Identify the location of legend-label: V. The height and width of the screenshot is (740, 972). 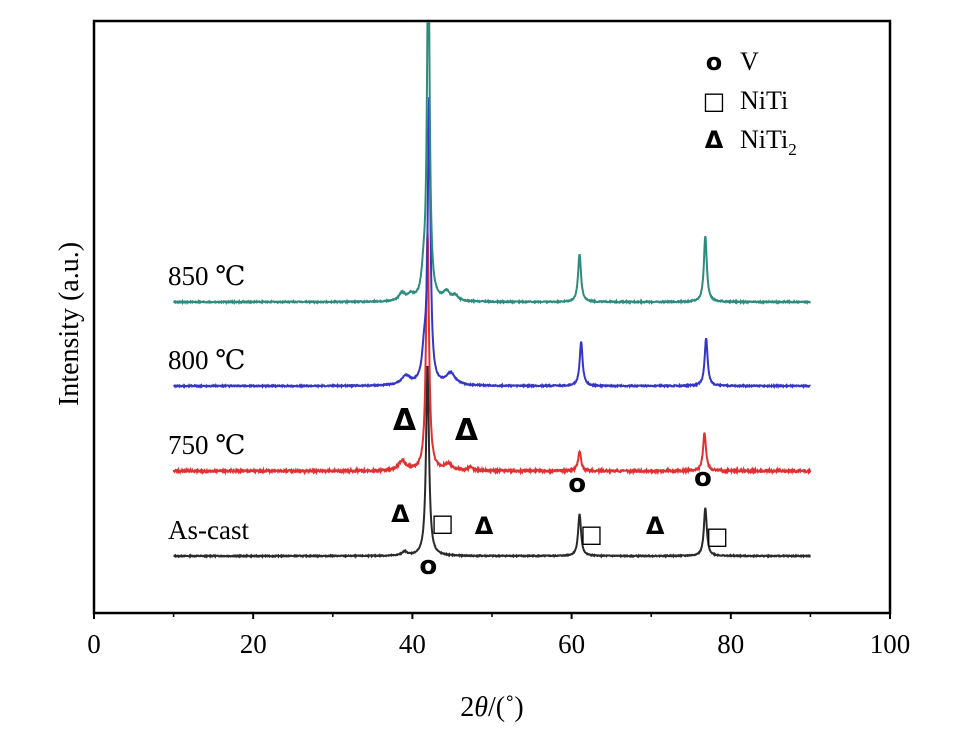
(749, 61).